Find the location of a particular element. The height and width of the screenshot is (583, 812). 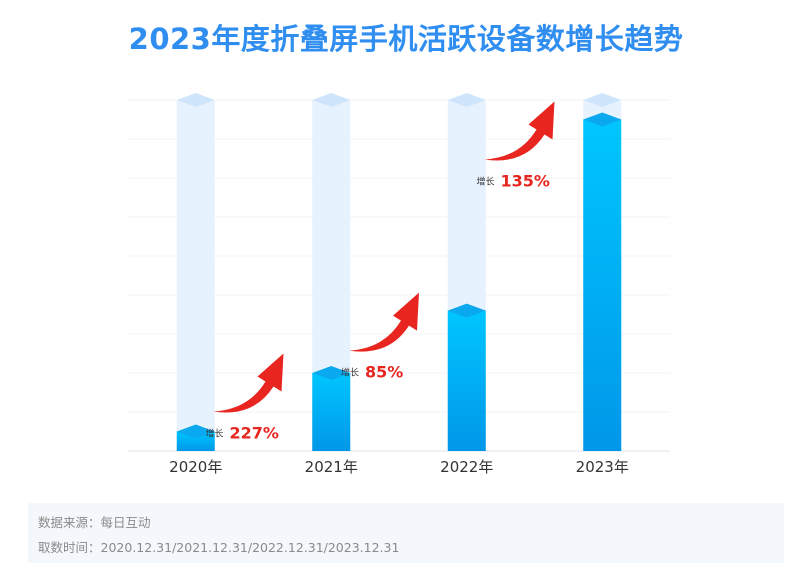

growth-annotation: 增长 227% is located at coordinates (245, 398).